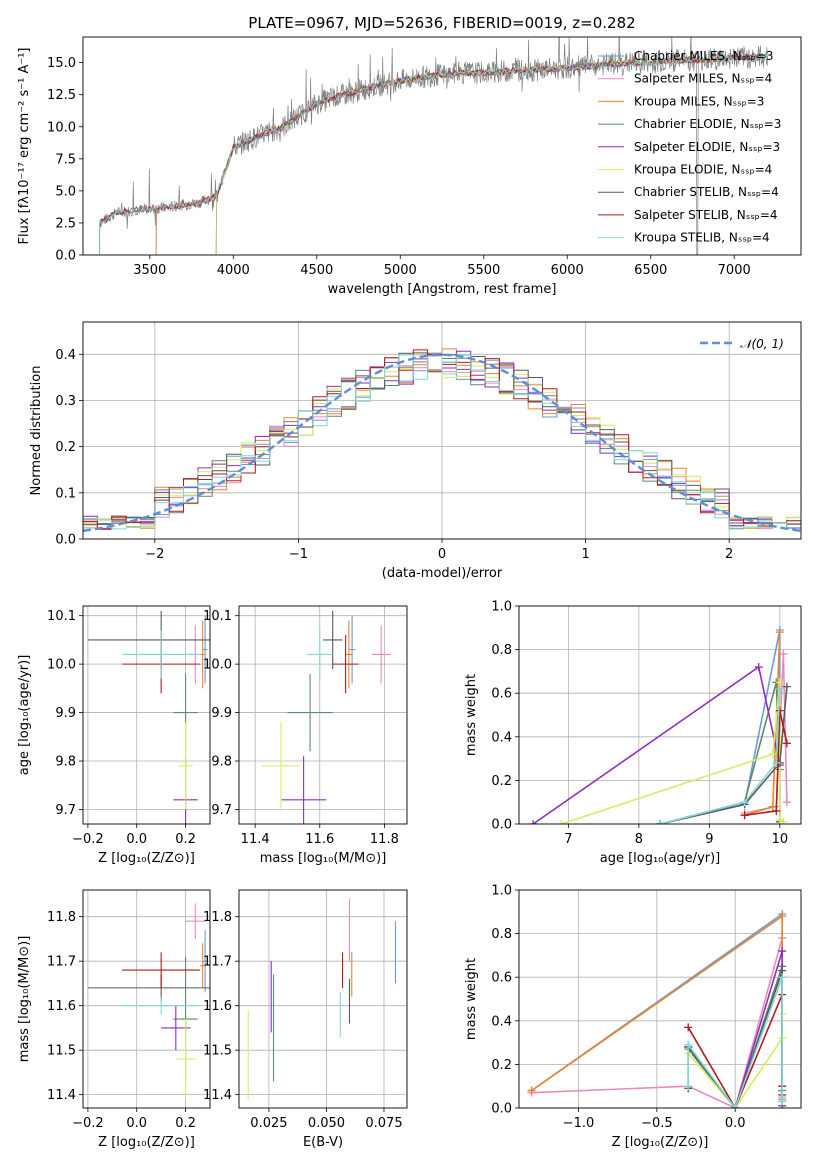 The width and height of the screenshot is (819, 1170). What do you see at coordinates (24, 999) in the screenshot?
I see `mass-Z-ylabel: mass [log₁₀(M/M⊙)]` at bounding box center [24, 999].